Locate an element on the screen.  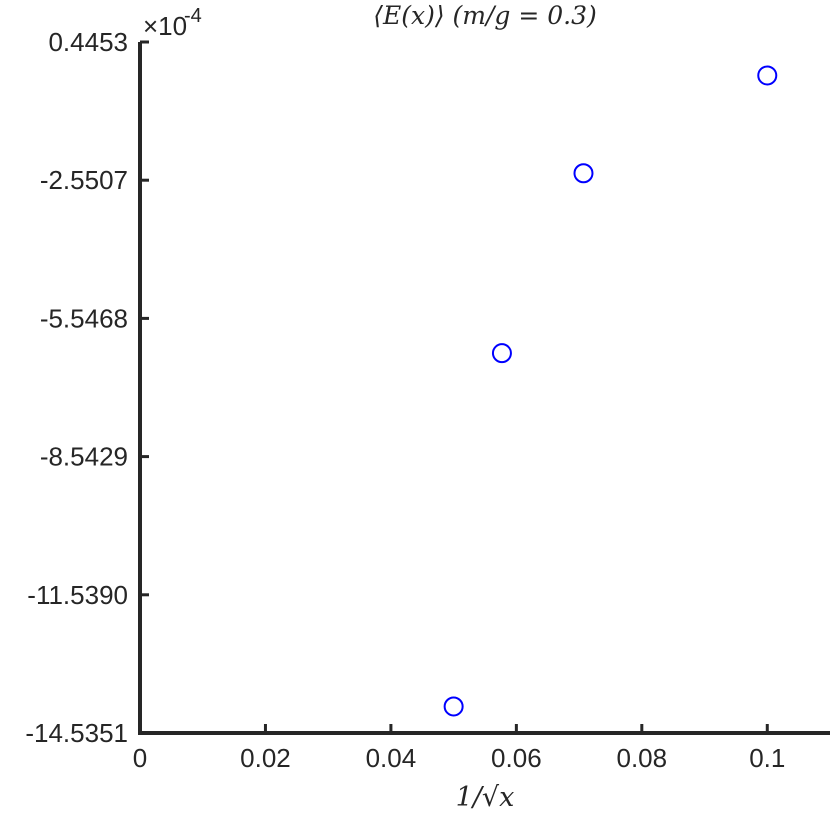
x-tick-label: 0.02 is located at coordinates (265, 758).